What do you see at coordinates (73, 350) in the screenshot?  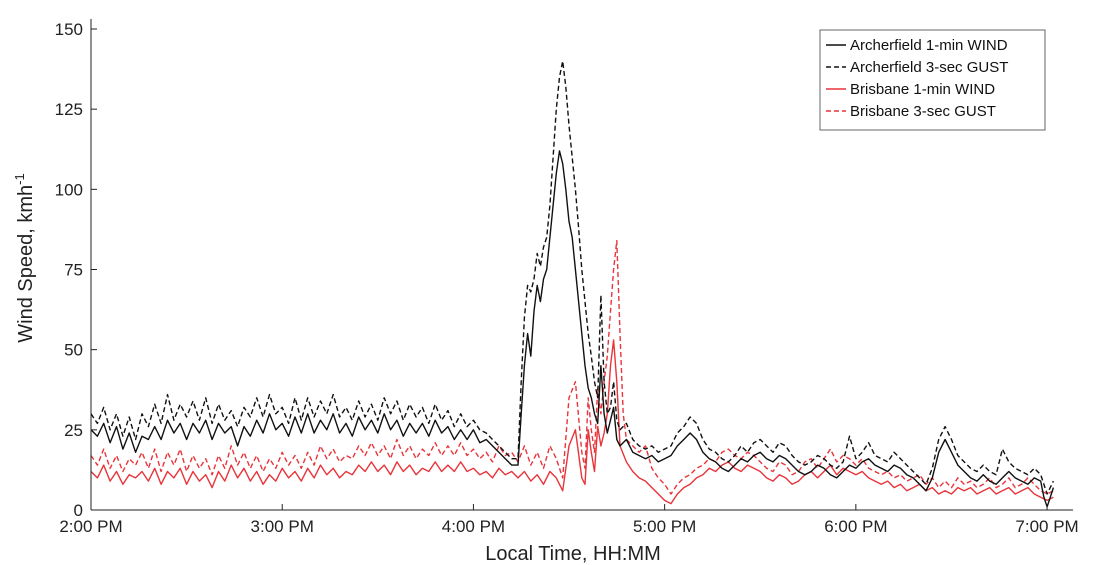 I see `y-tick-label: 50` at bounding box center [73, 350].